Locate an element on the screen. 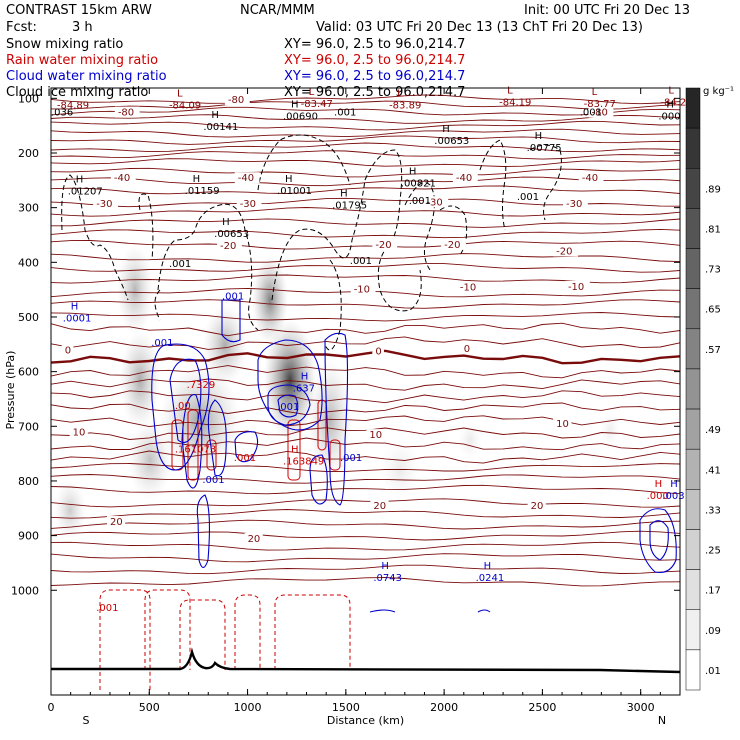 The width and height of the screenshot is (740, 740). center-title: NCAR/MMM is located at coordinates (277, 10).